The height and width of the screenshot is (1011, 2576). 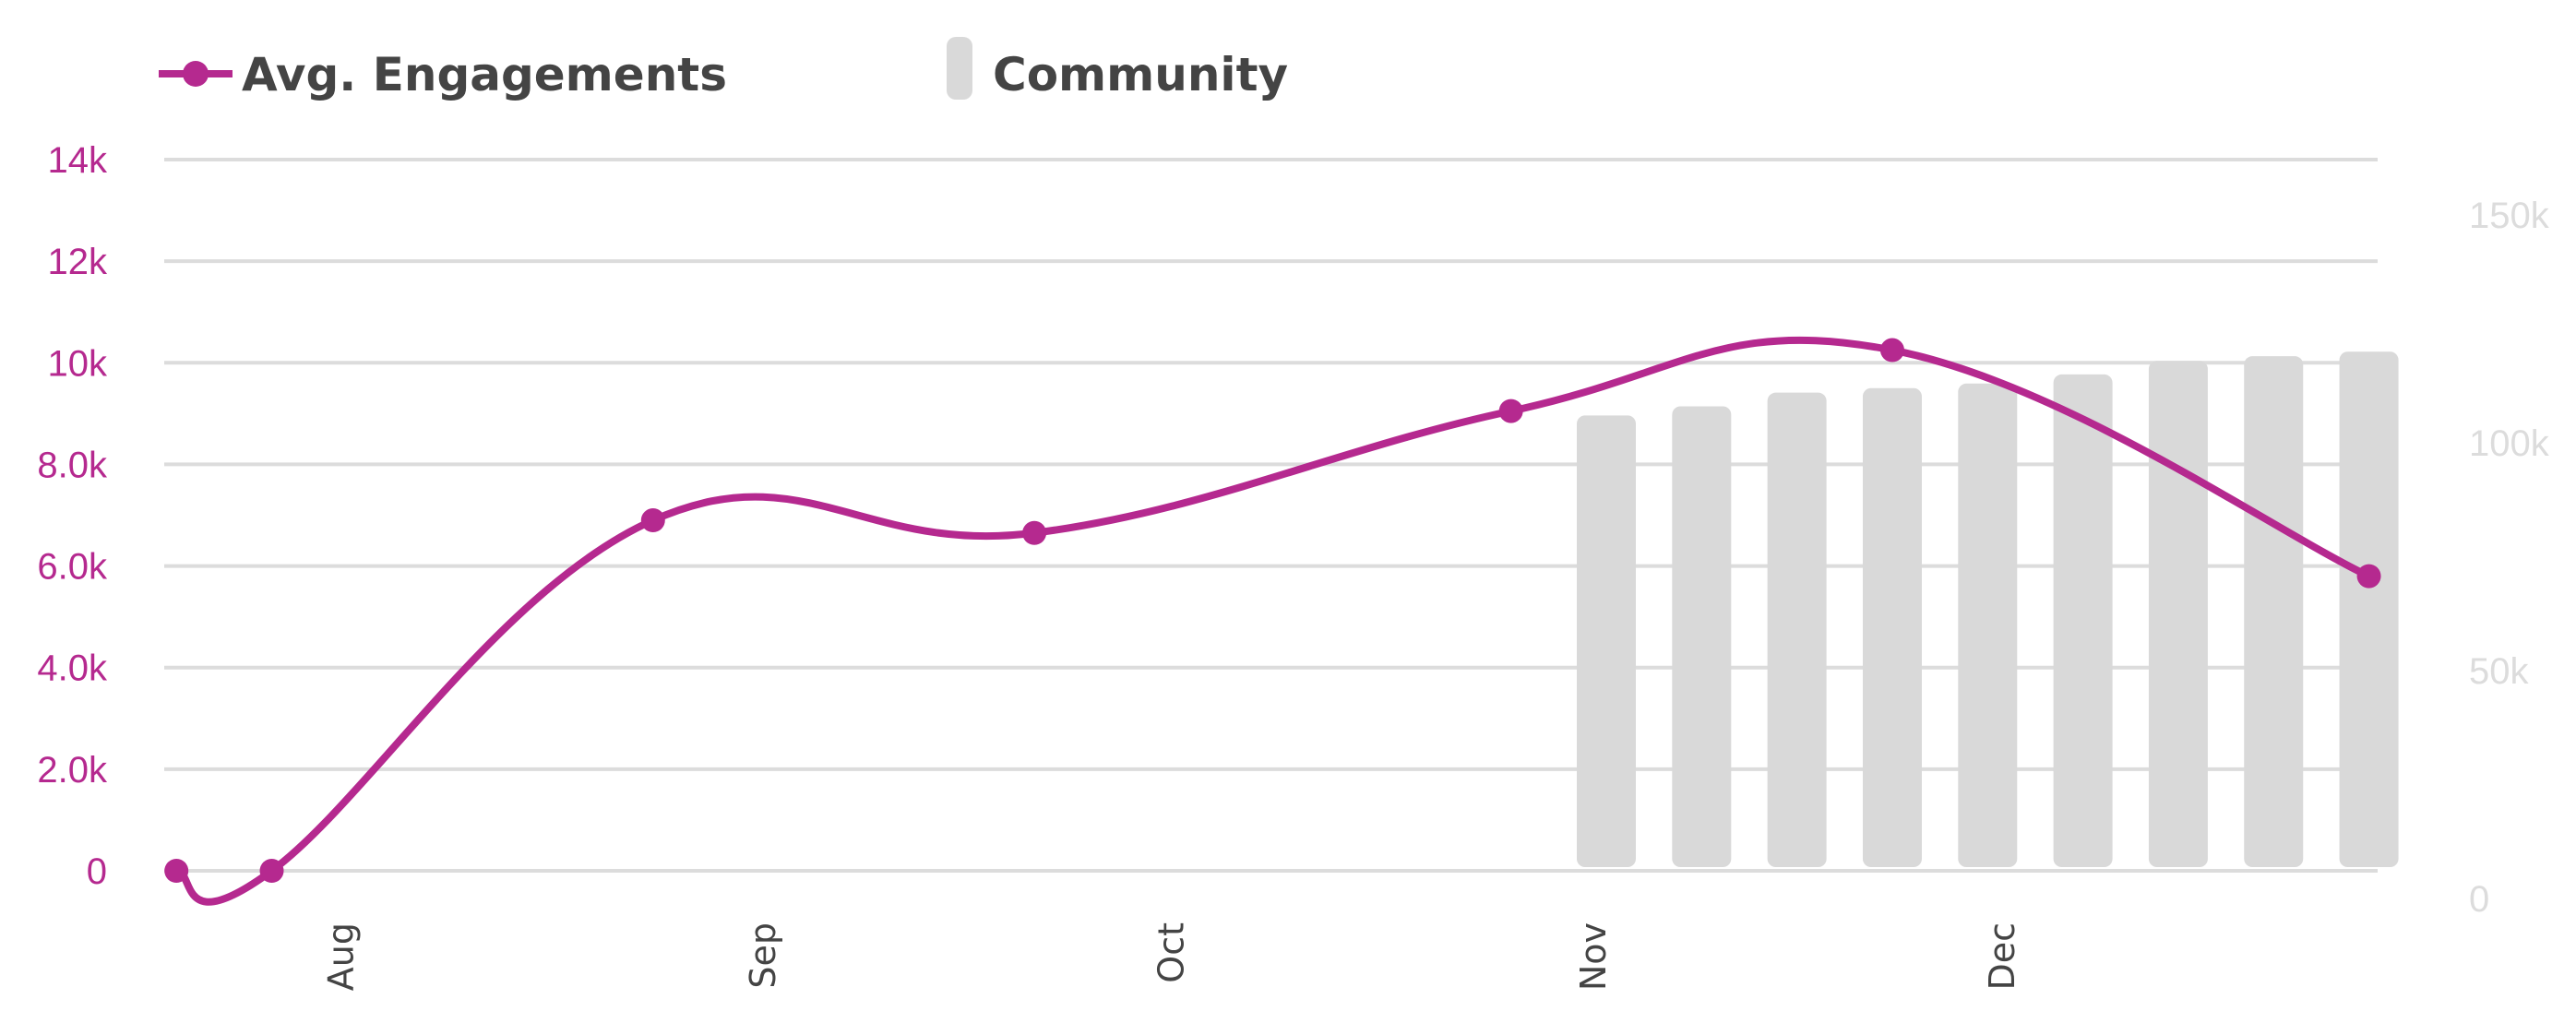 I want to click on left-y-axis: 0 2.0k 4.0k 6.0k 8.0k 10k 12k 14k, so click(x=72, y=516).